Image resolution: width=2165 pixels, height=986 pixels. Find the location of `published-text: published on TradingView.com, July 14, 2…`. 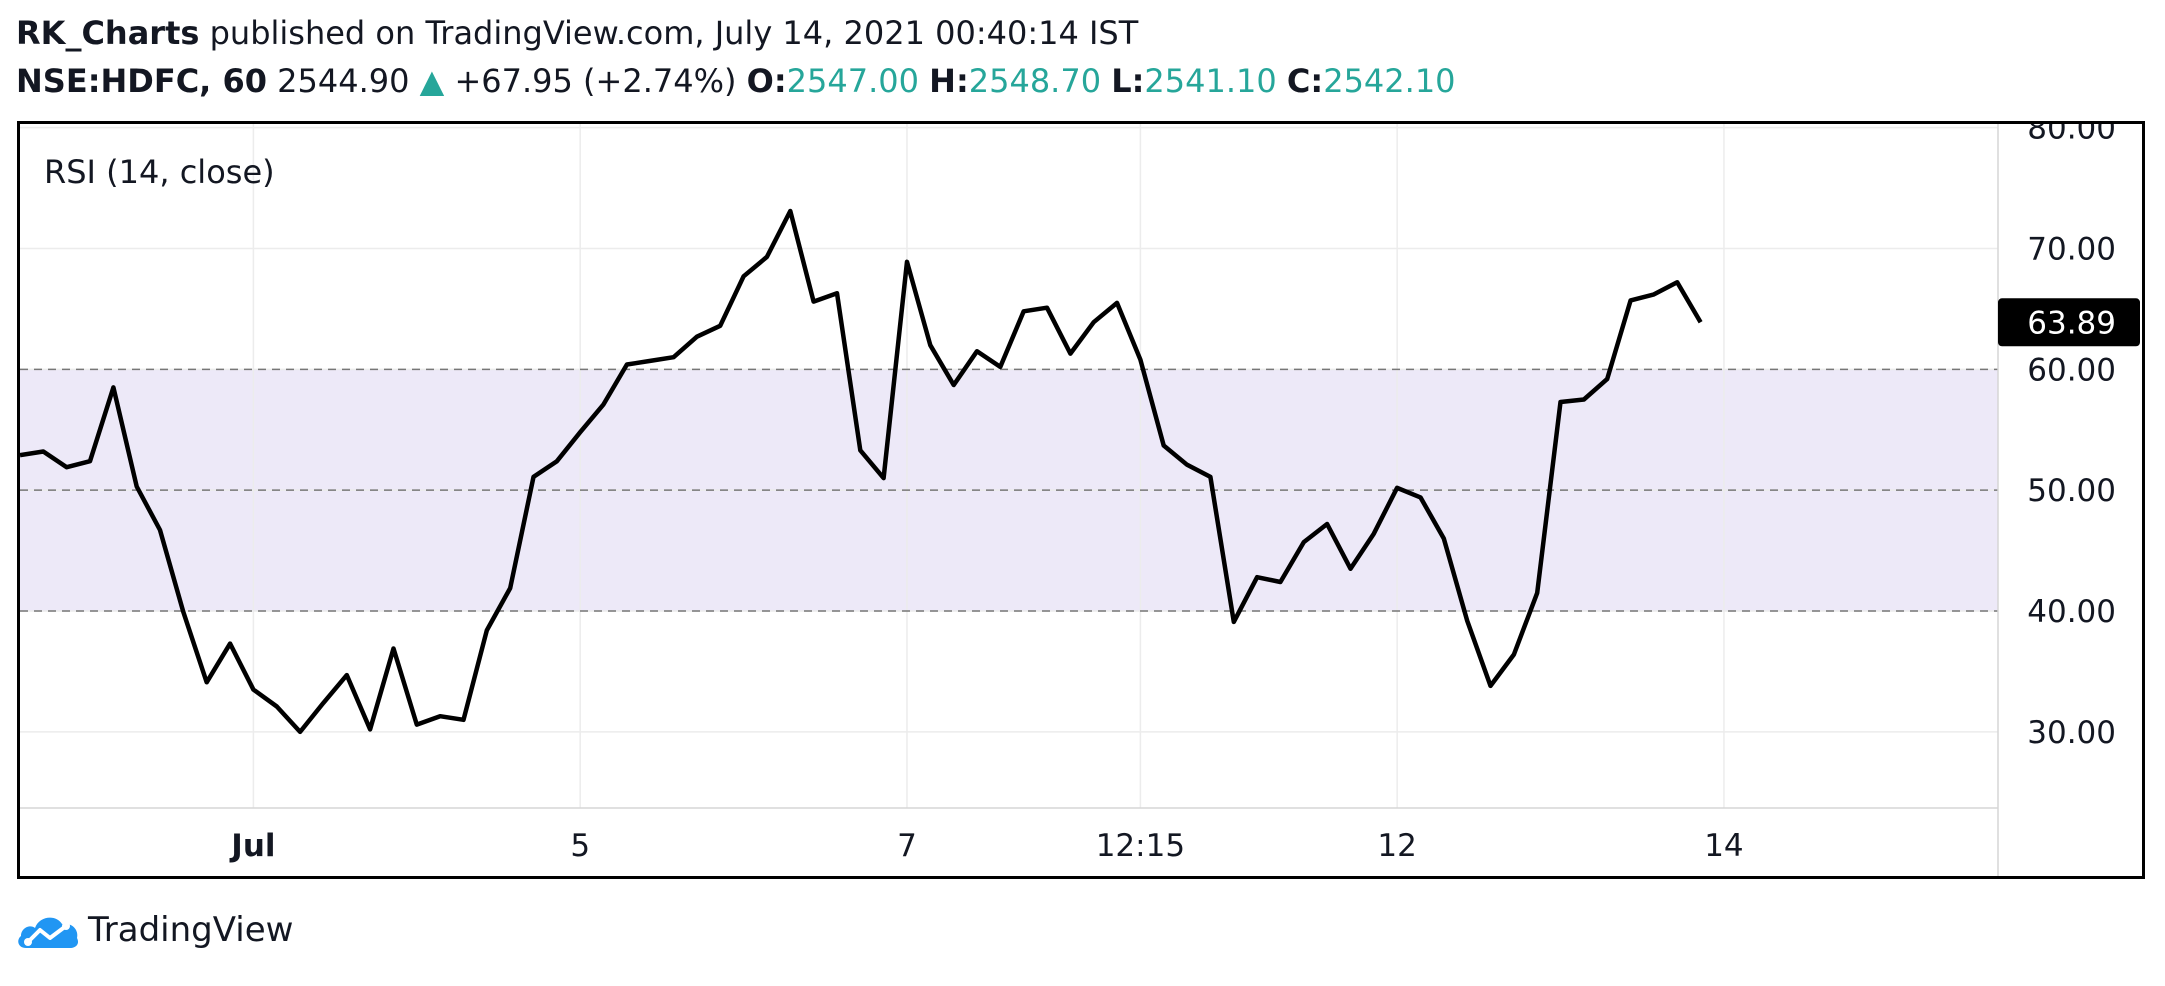

published-text: published on TradingView.com, July 14, 2… is located at coordinates (674, 33).